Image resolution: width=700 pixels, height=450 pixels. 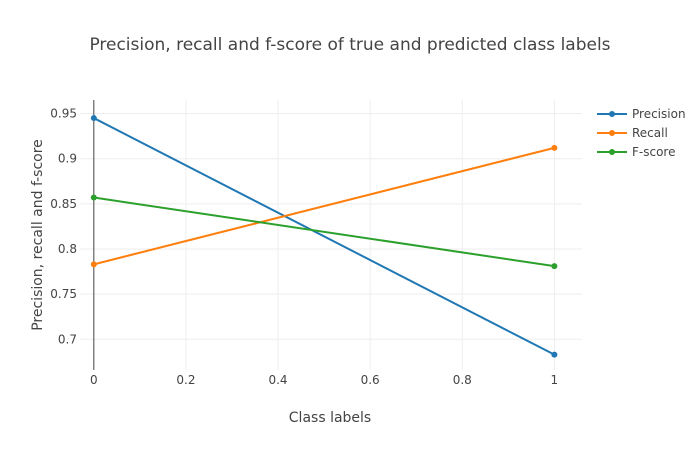 What do you see at coordinates (277, 380) in the screenshot?
I see `x-tick-label: 0.4` at bounding box center [277, 380].